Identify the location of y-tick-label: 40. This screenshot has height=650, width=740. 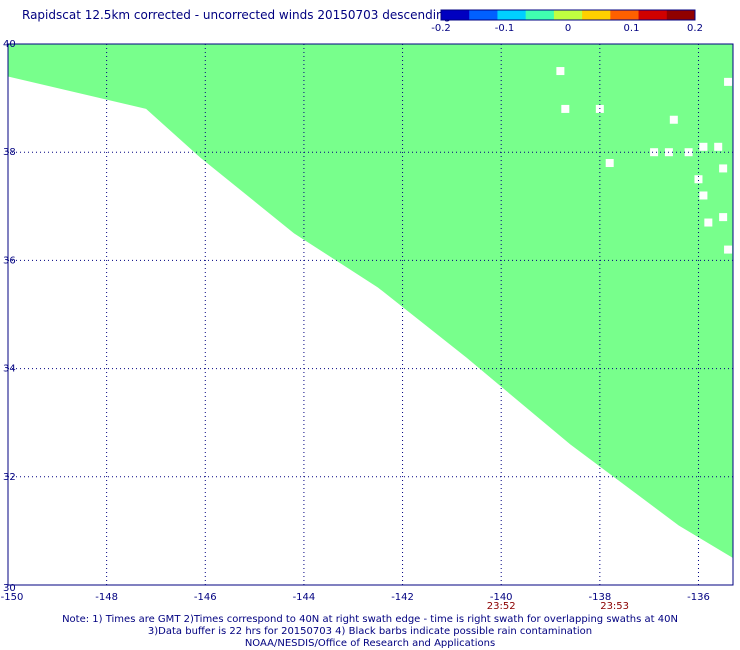
(9, 44).